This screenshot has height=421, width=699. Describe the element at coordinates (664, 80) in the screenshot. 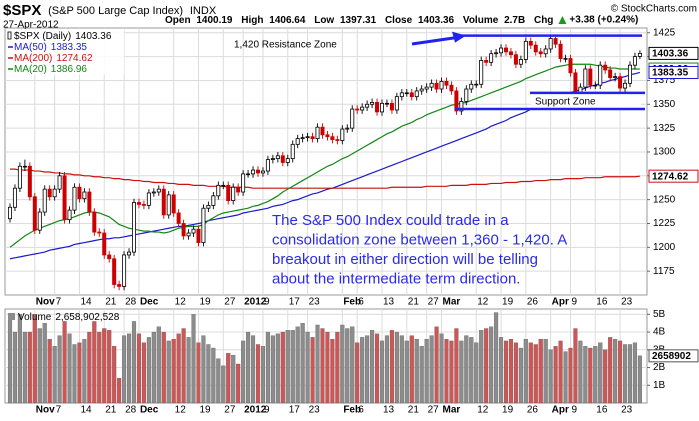

I see `y-tick-label: 1375` at that location.